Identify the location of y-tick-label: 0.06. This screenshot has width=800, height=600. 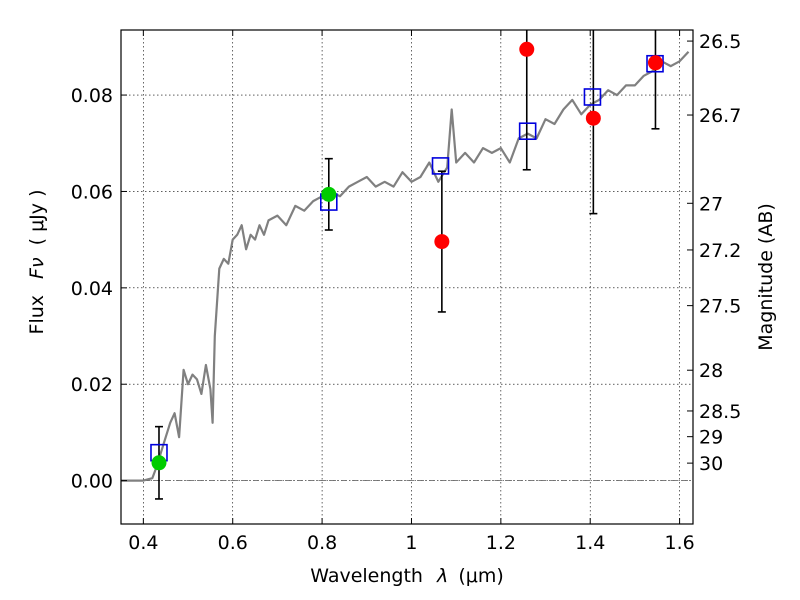
(92, 192).